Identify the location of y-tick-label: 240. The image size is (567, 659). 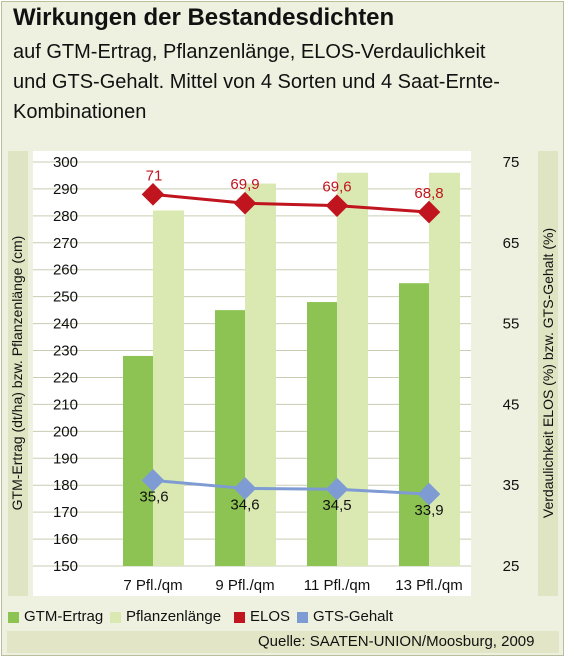
(65, 324).